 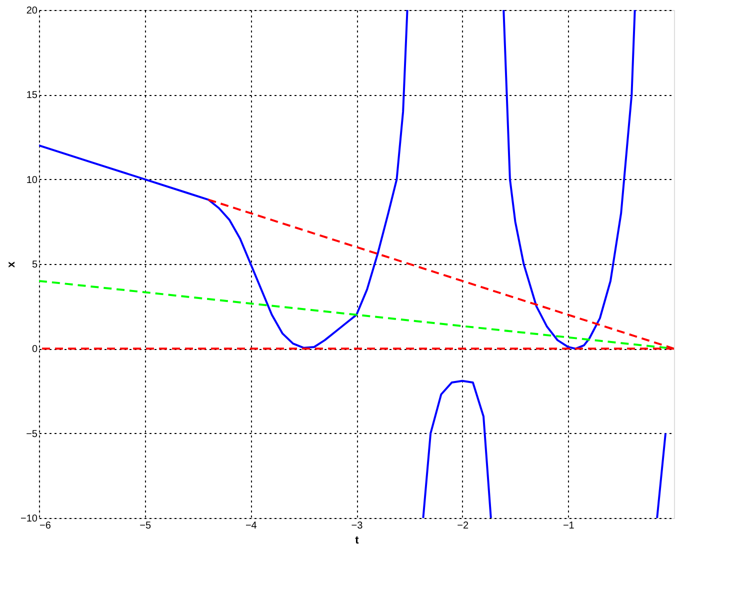 What do you see at coordinates (568, 526) in the screenshot?
I see `x-tick-label: −1` at bounding box center [568, 526].